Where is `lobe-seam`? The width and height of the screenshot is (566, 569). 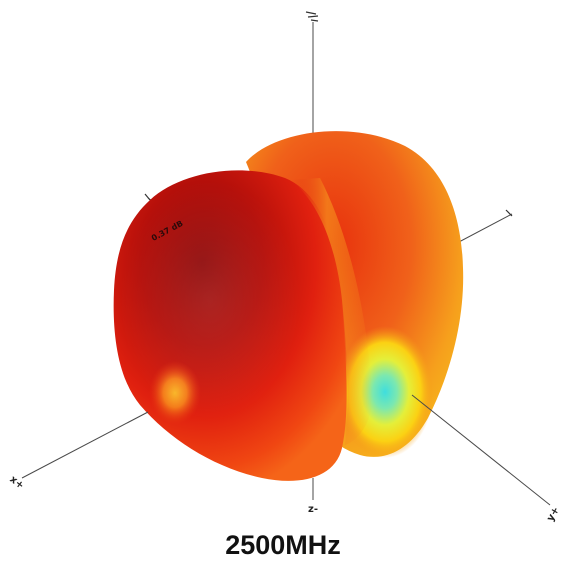
lobe-seam is located at coordinates (331, 311).